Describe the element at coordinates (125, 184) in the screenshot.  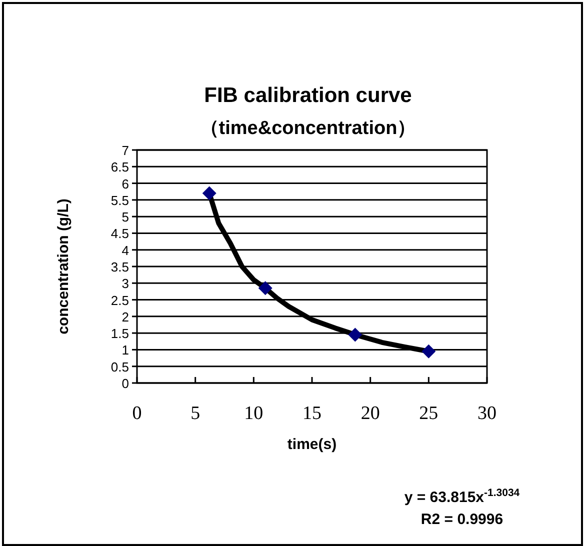
I see `y-tick-label: 6` at that location.